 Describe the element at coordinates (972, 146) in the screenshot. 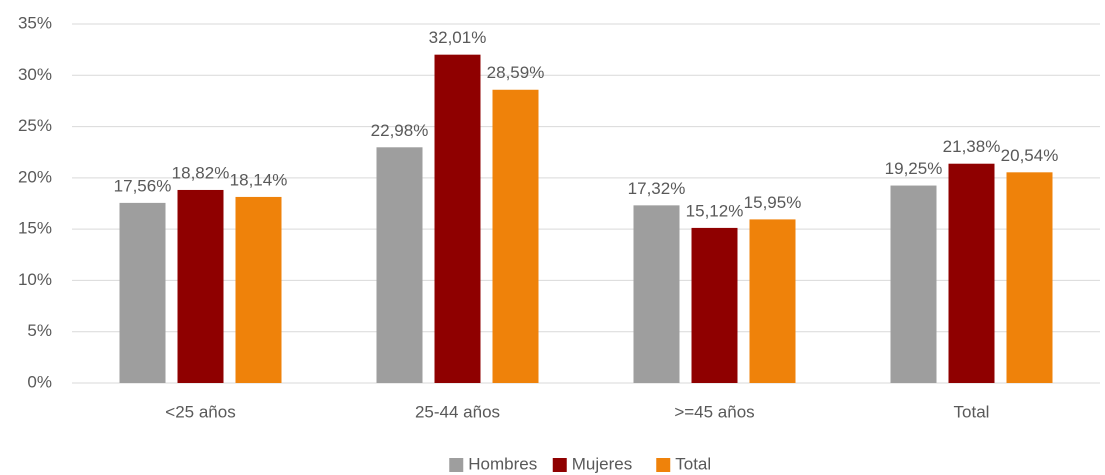

I see `value-label: 21,38%` at that location.